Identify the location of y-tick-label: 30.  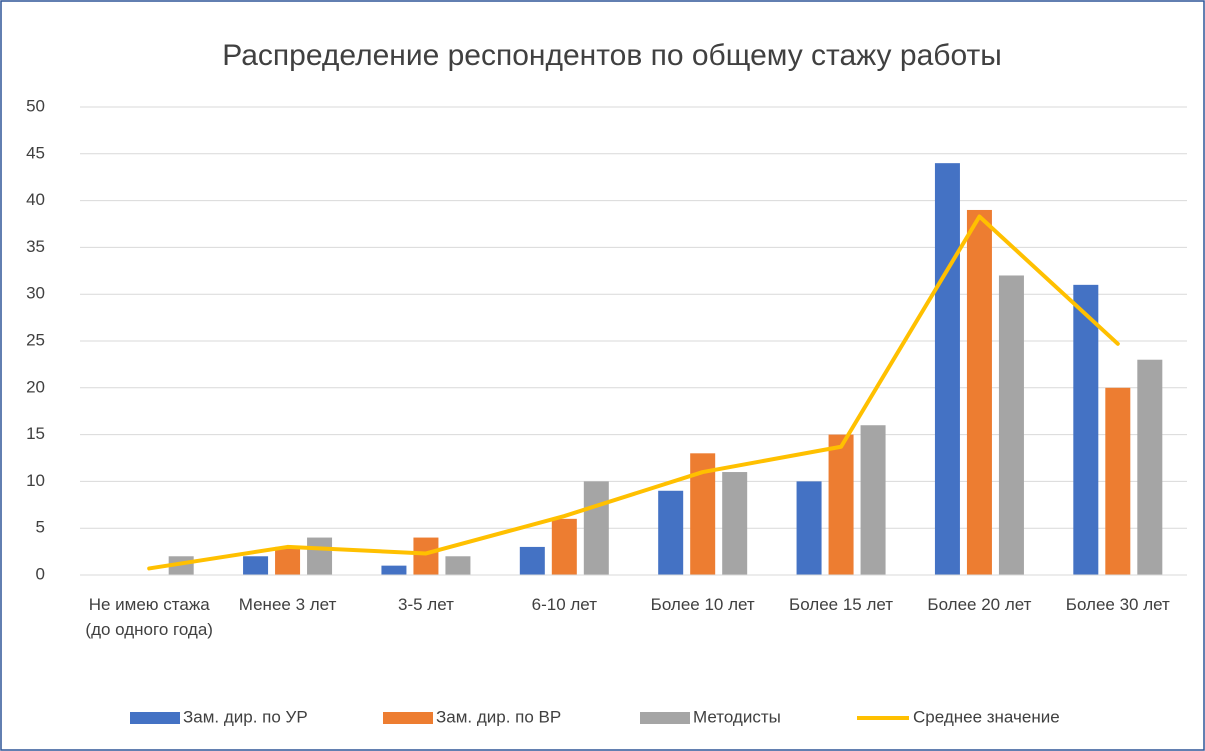
(35, 293).